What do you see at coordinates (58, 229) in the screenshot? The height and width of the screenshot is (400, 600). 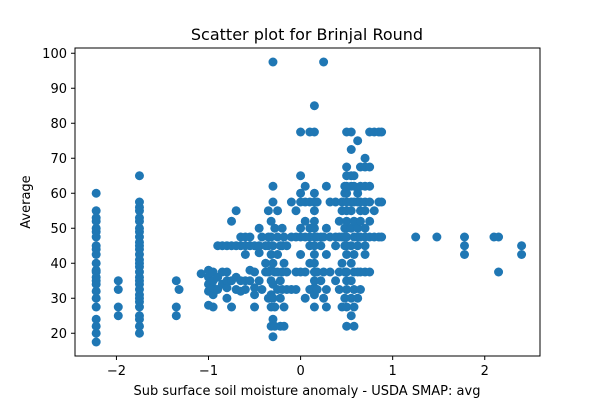 I see `y-tick-label: 50` at bounding box center [58, 229].